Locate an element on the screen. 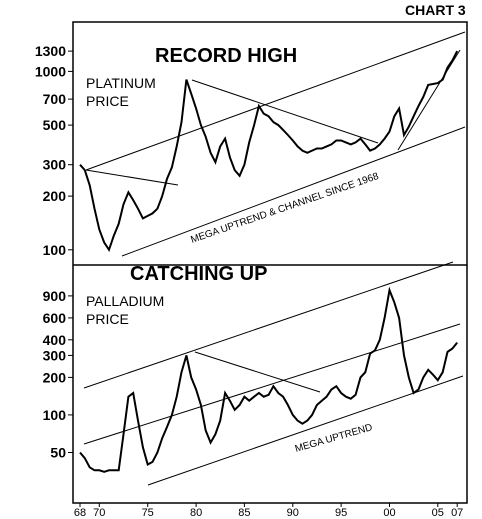 The image size is (482, 519). platinum-y-tick-label: 500 is located at coordinates (55, 125).